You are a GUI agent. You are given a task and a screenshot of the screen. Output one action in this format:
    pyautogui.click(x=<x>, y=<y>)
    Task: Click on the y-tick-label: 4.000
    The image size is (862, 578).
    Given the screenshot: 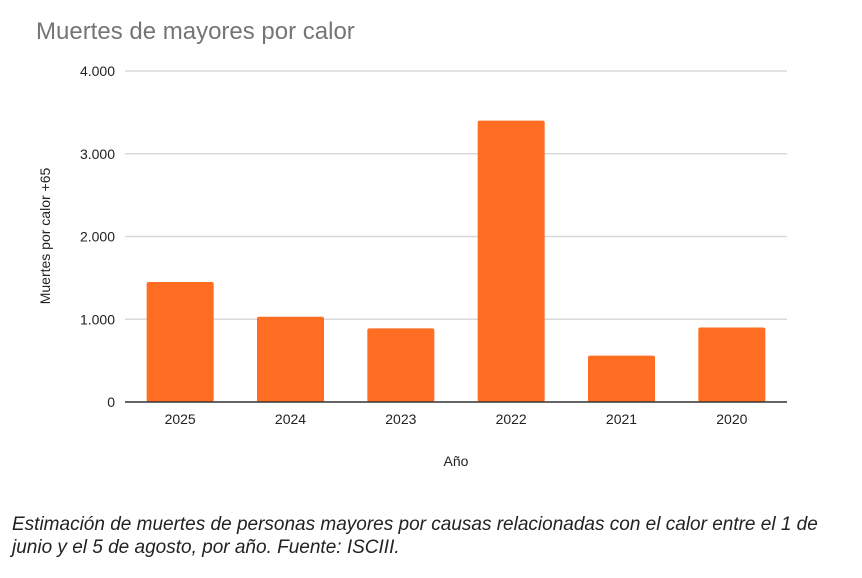 What is the action you would take?
    pyautogui.click(x=97, y=71)
    